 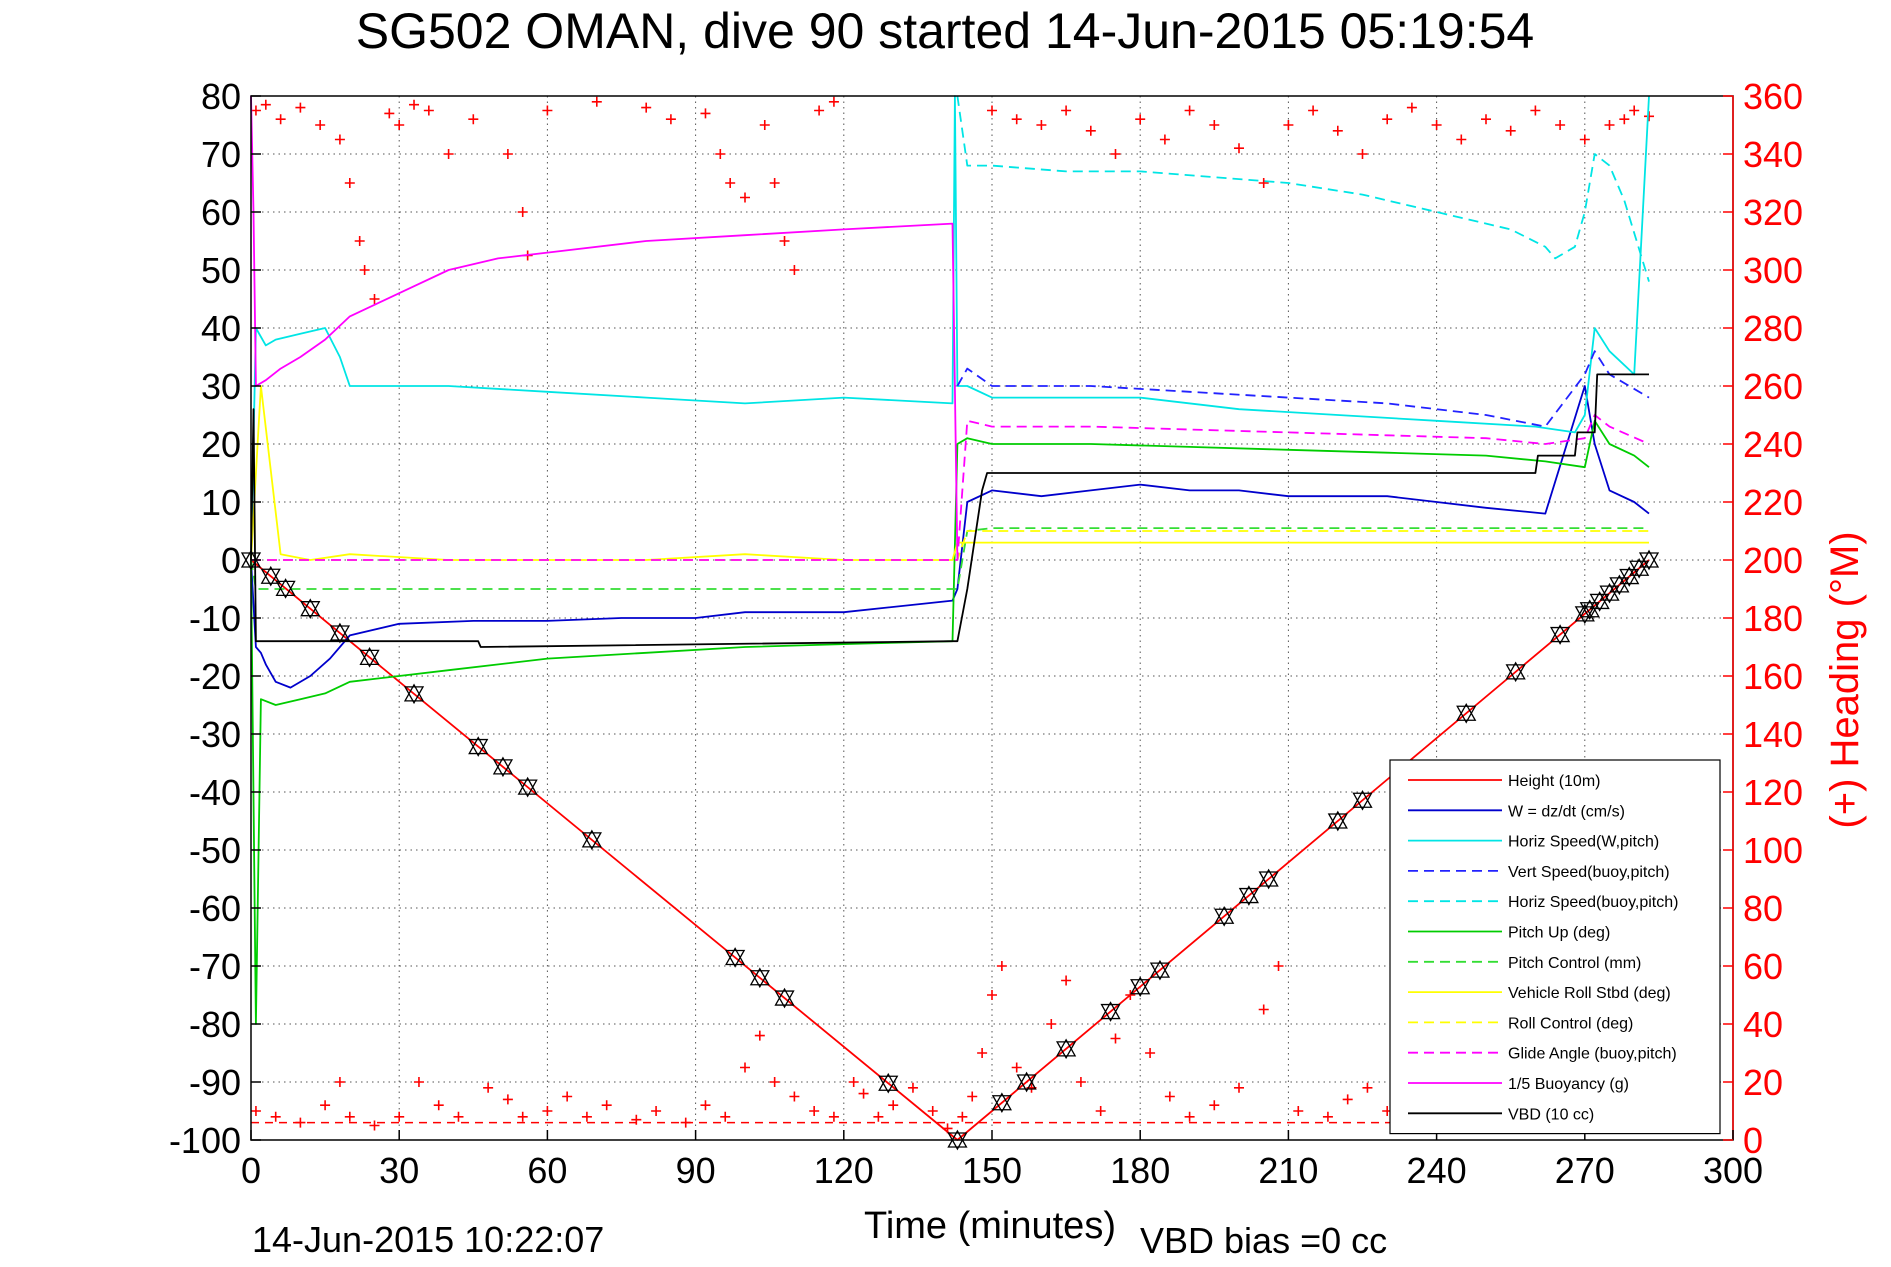 What do you see at coordinates (1753, 1140) in the screenshot?
I see `y2-tick-label: 0` at bounding box center [1753, 1140].